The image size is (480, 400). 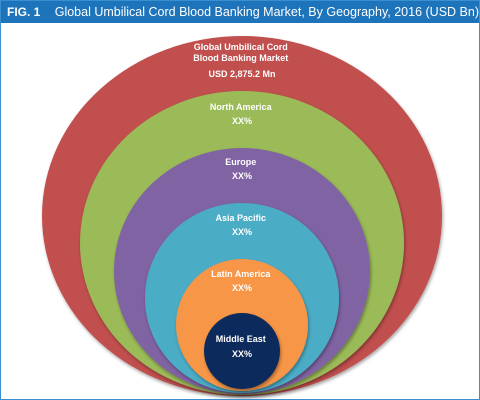 What do you see at coordinates (242, 169) in the screenshot?
I see `svg-text: Europe XX%` at bounding box center [242, 169].